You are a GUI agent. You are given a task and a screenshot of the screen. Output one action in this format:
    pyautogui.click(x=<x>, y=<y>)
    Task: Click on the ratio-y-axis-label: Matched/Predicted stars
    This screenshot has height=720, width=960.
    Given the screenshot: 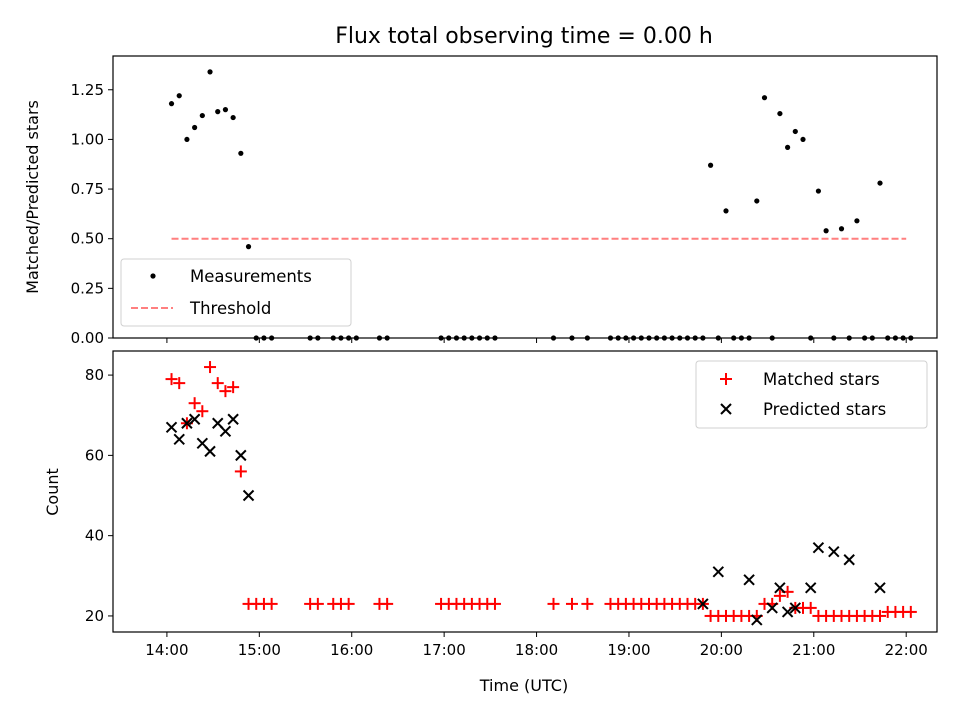 What is the action you would take?
    pyautogui.click(x=32, y=197)
    